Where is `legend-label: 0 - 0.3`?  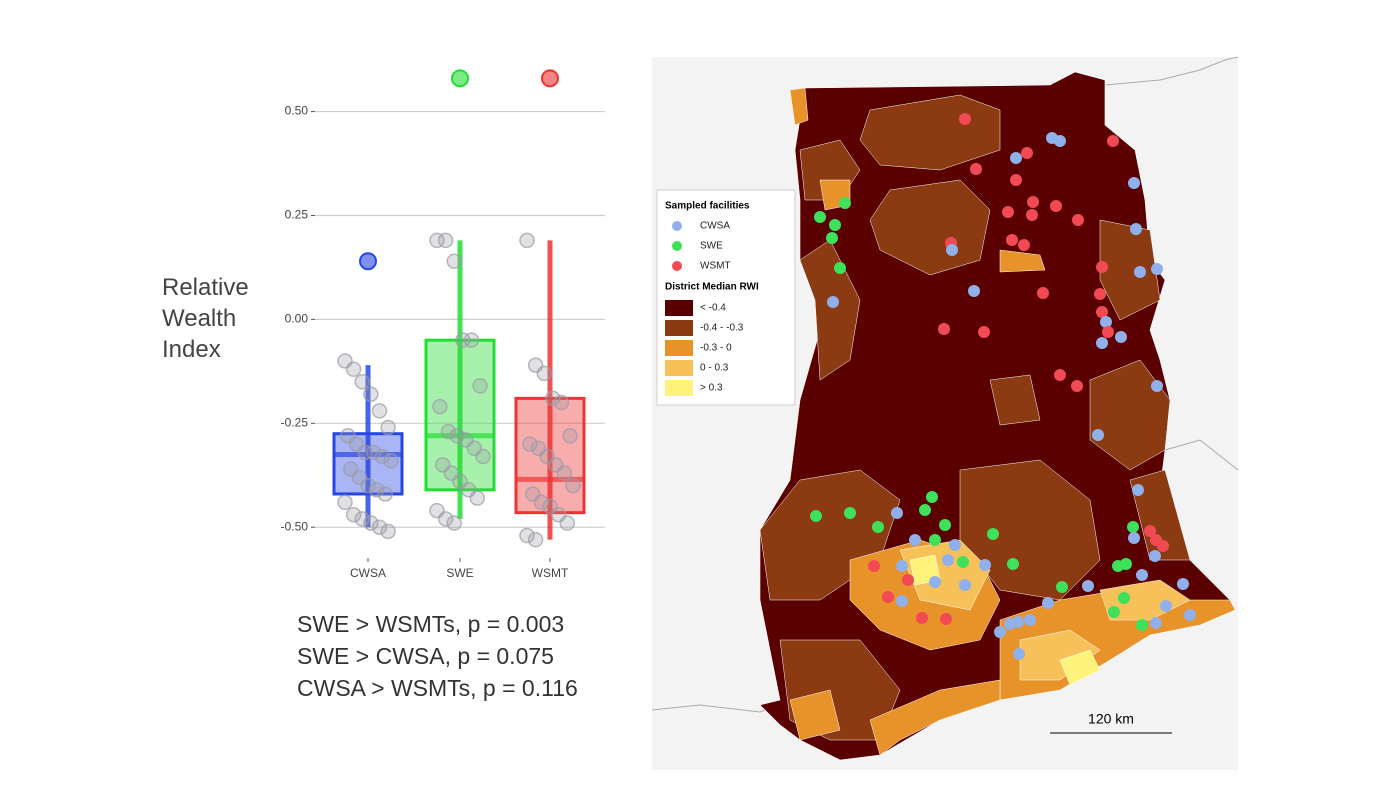 legend-label: 0 - 0.3 is located at coordinates (714, 368).